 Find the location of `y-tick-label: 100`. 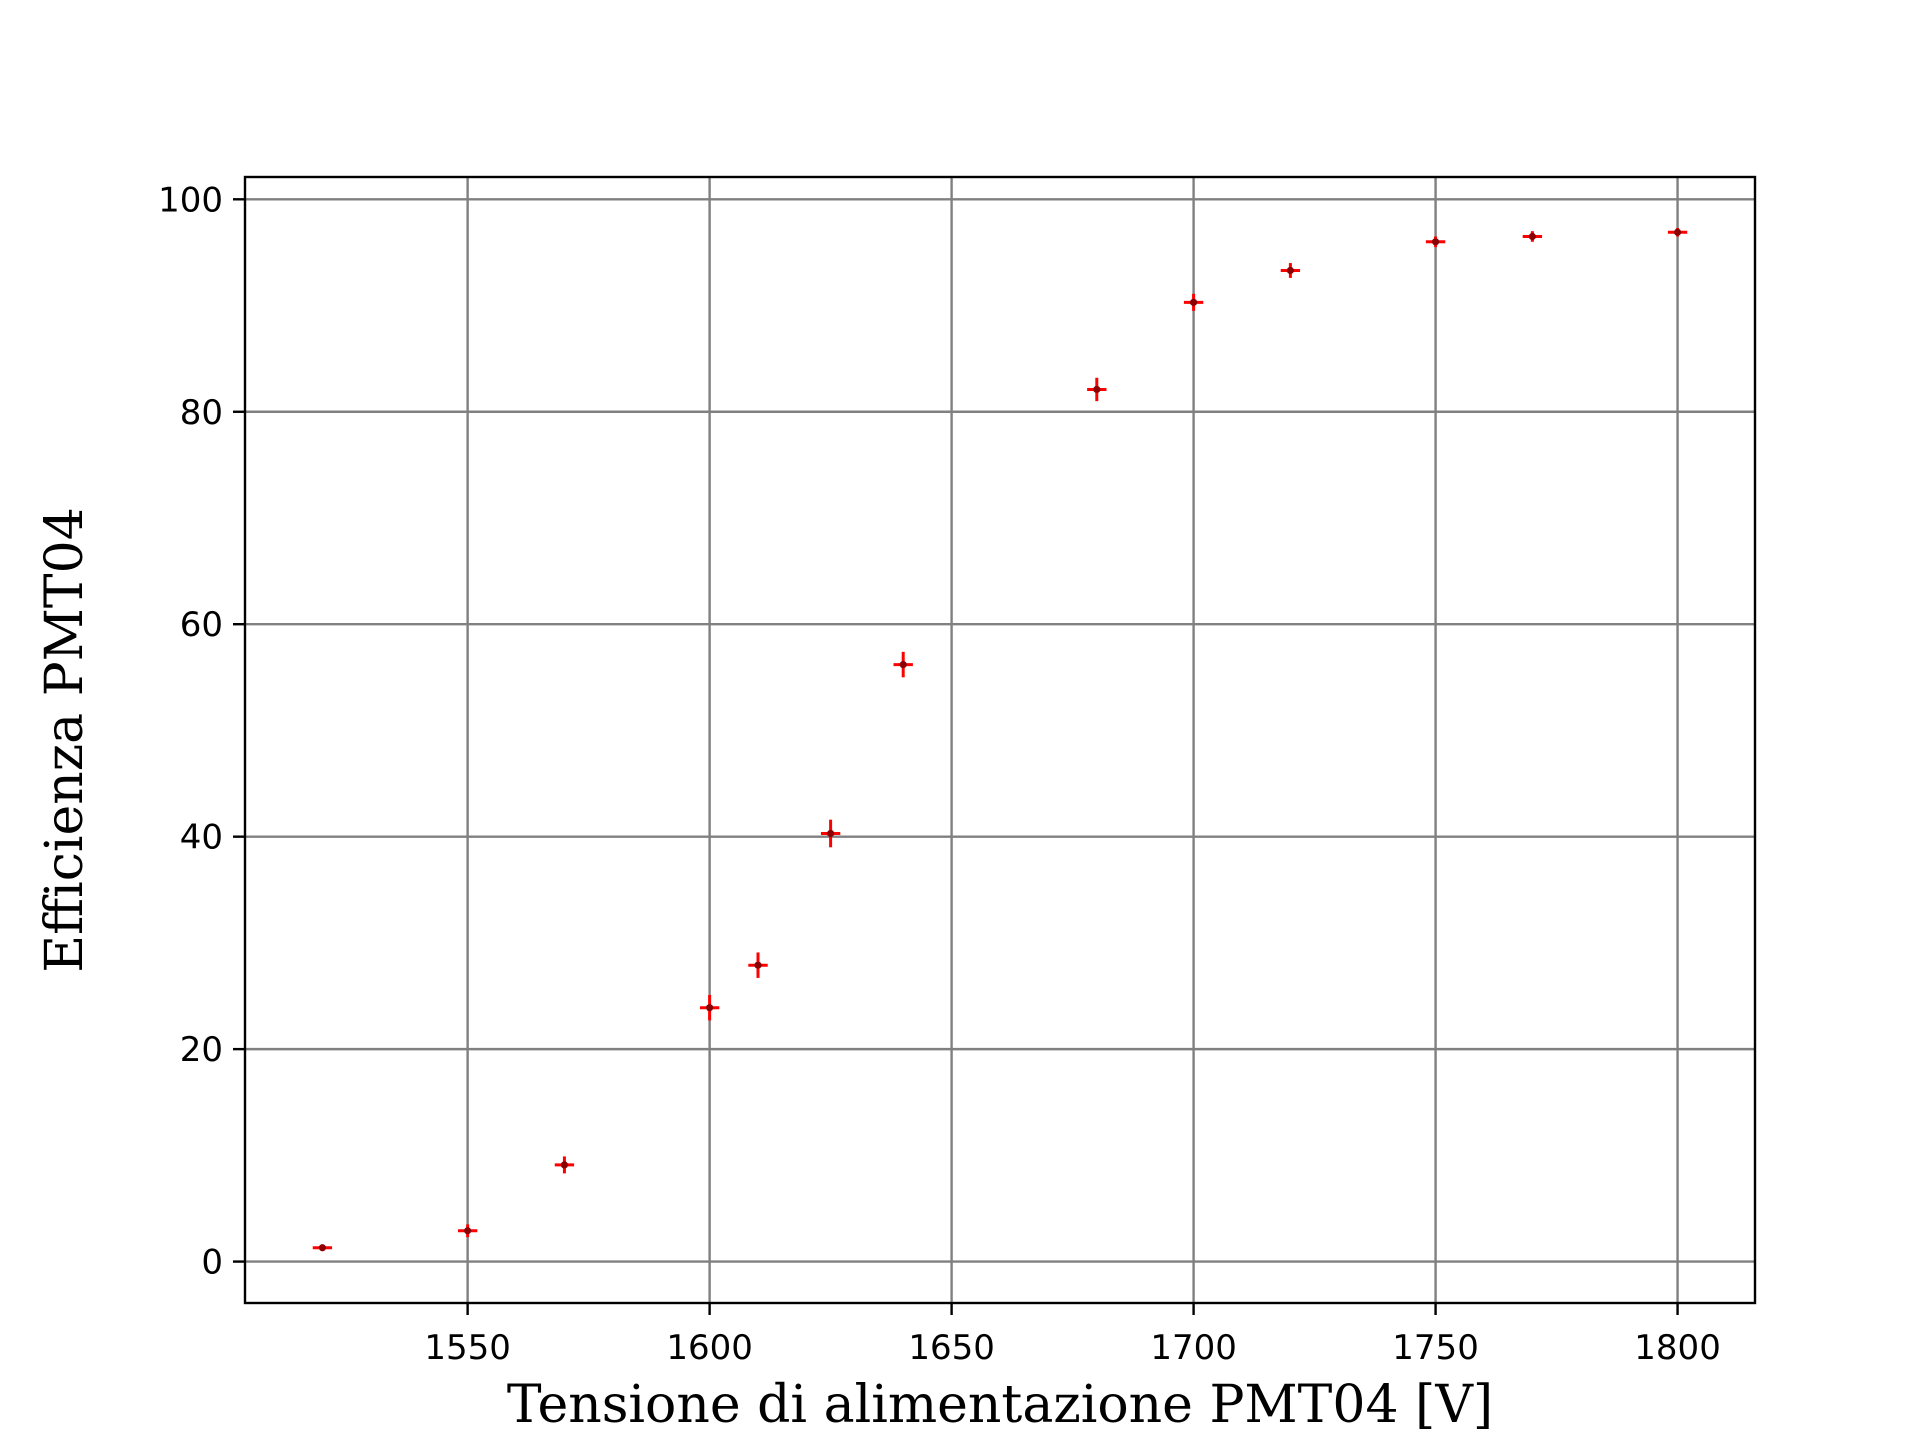

y-tick-label: 100 is located at coordinates (190, 200).